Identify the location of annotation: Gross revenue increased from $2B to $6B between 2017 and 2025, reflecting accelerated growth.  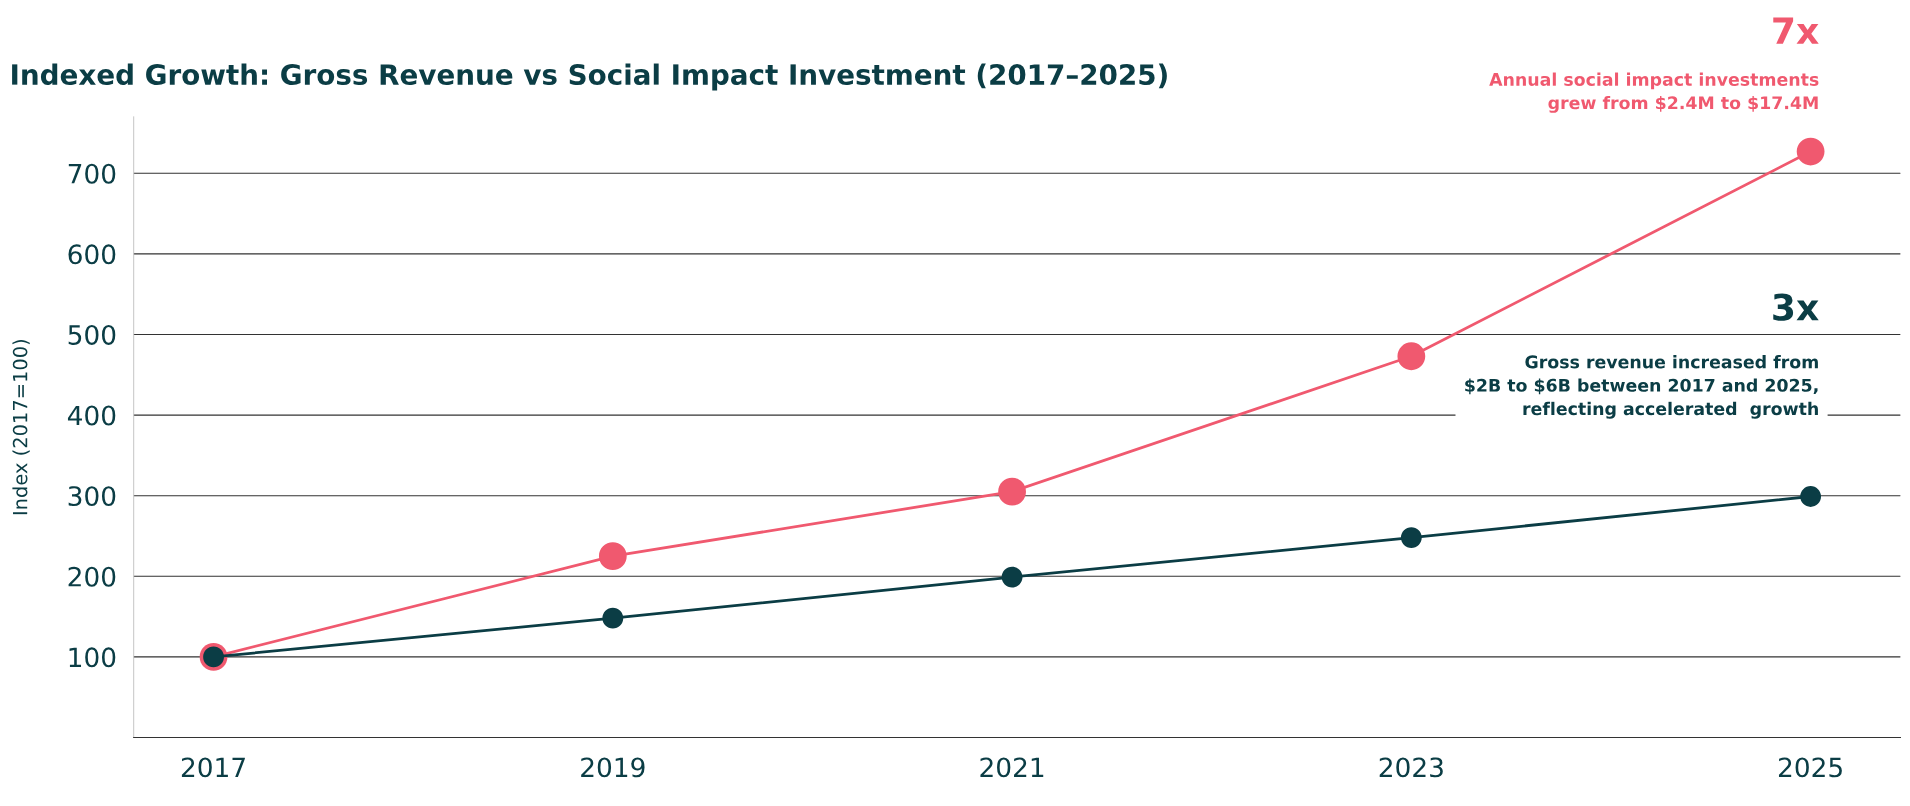
(1641, 387).